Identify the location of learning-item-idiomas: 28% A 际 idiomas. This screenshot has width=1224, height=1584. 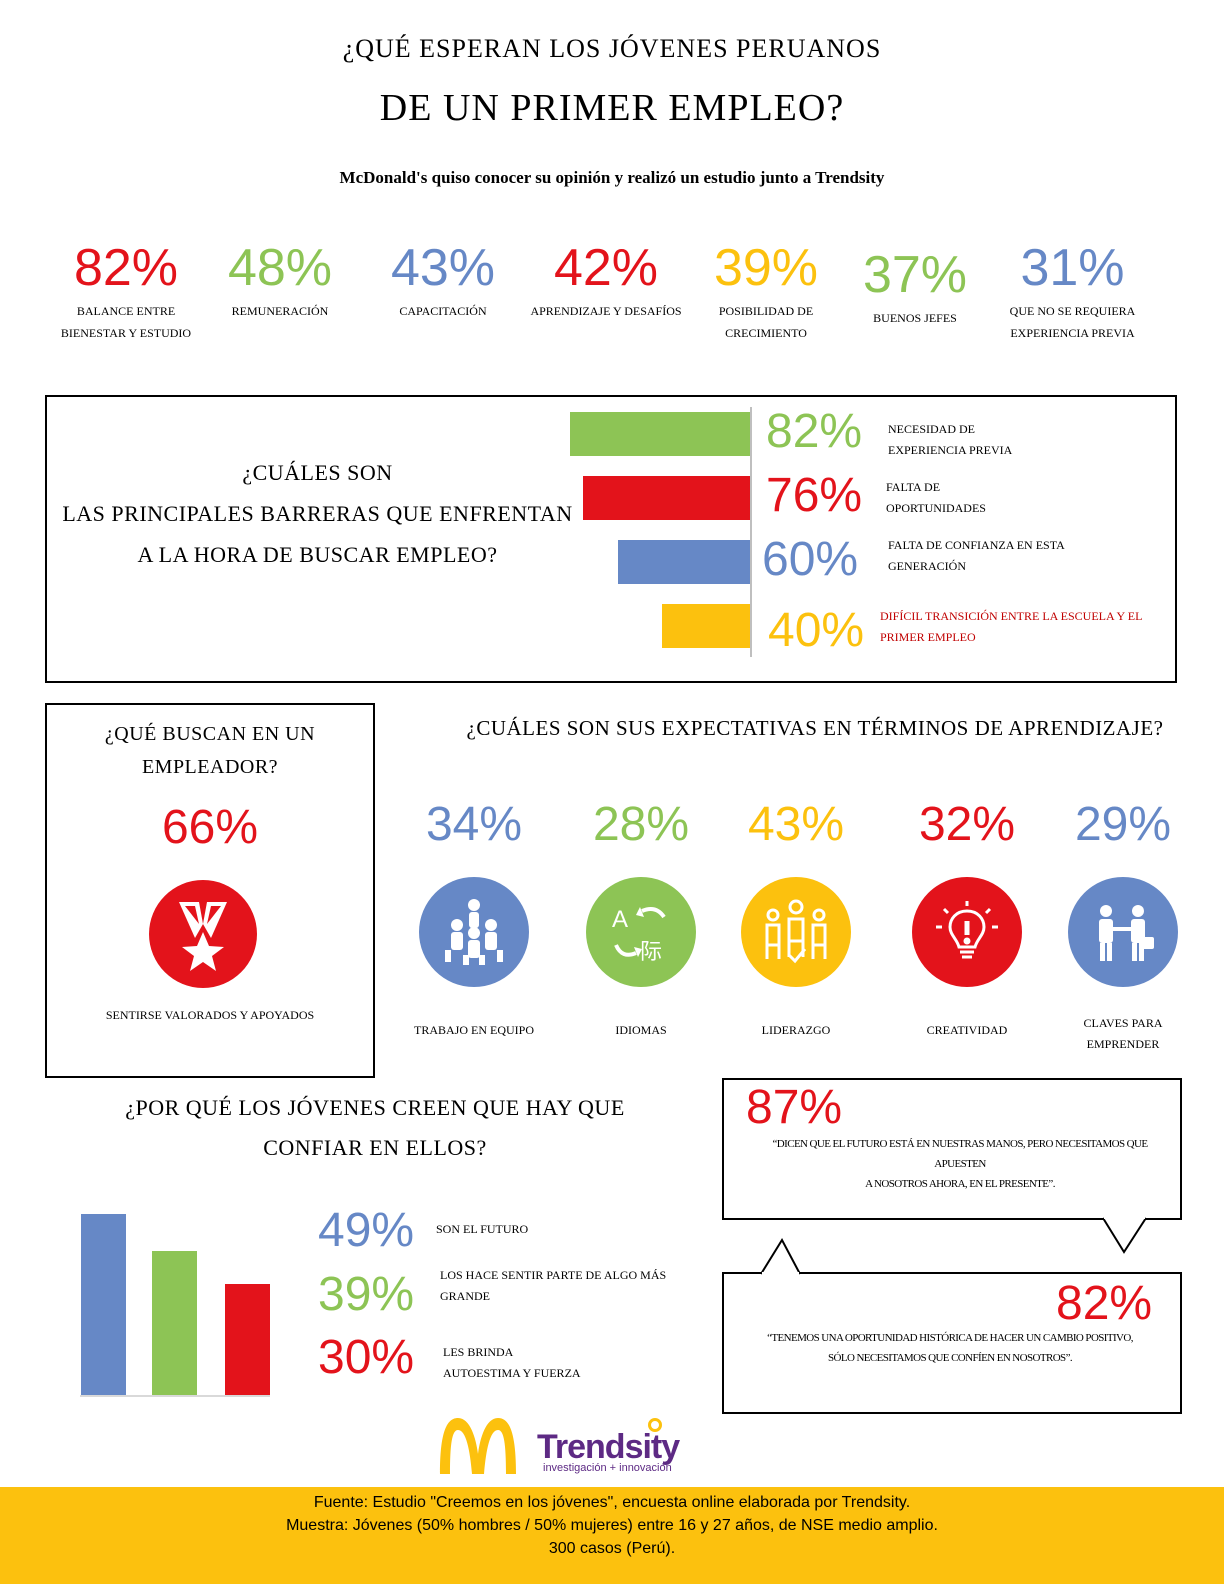
(641, 919).